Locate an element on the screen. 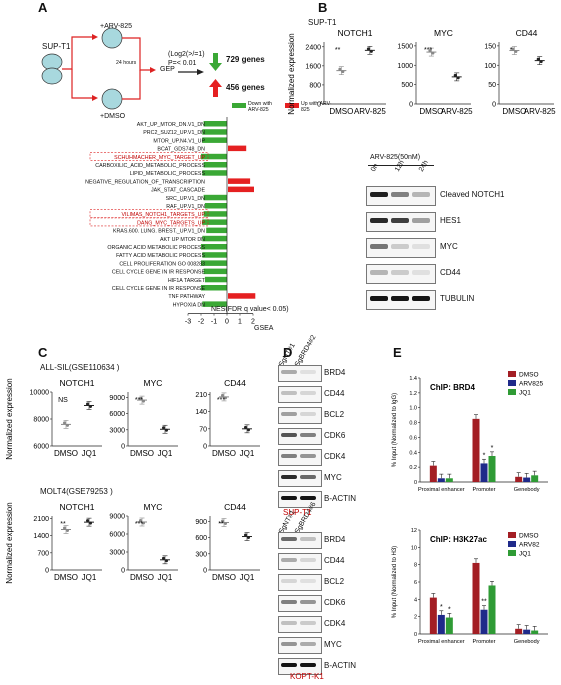 This screenshot has height=685, width=561. cell-line-label: SUP-T1 is located at coordinates (56, 46).